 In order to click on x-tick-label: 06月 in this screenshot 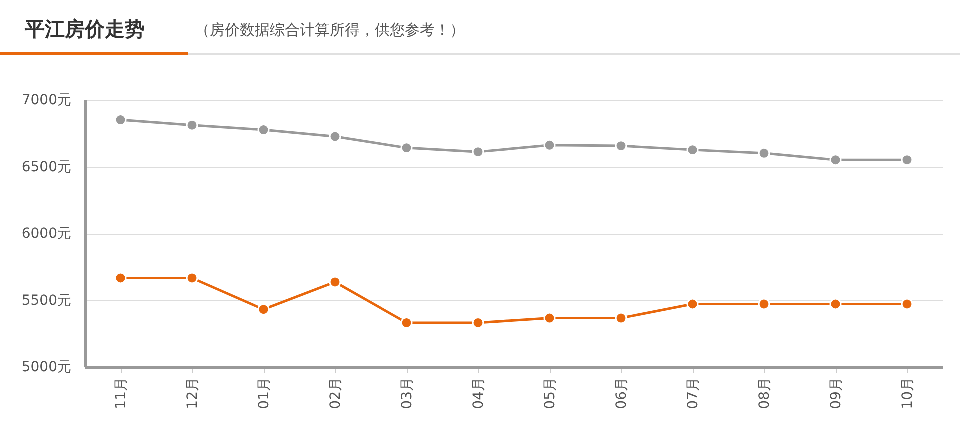, I will do `click(622, 394)`.